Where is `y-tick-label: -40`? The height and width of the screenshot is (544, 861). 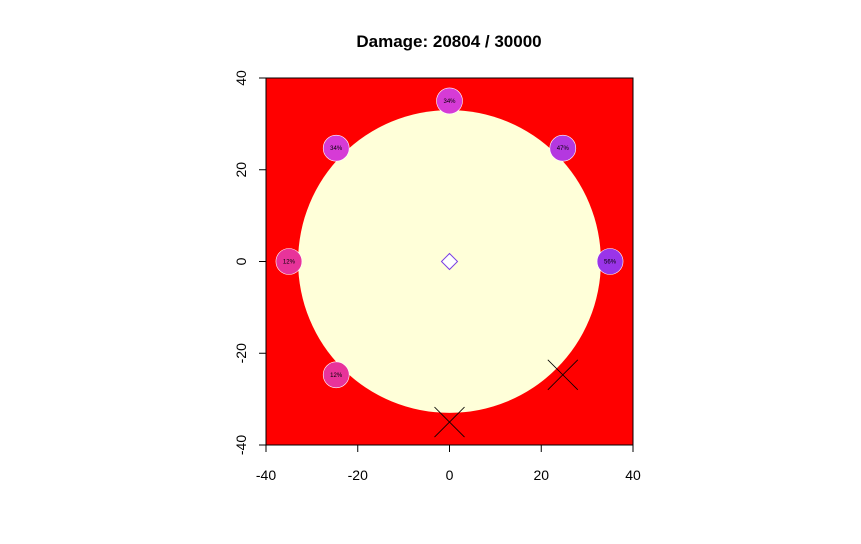
y-tick-label: -40 is located at coordinates (241, 445).